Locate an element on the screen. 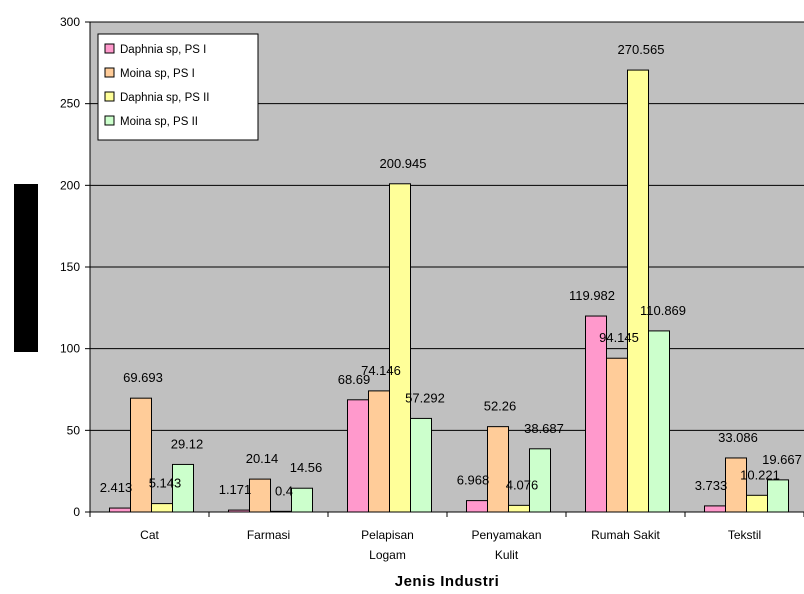 Image resolution: width=804 pixels, height=594 pixels. data-label: 270.565 is located at coordinates (641, 49).